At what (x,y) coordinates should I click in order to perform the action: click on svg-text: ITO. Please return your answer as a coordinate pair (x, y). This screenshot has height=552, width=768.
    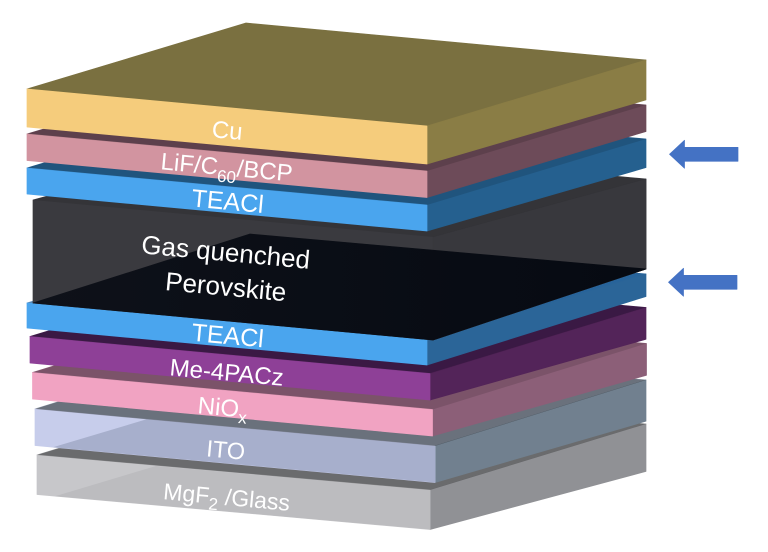
    Looking at the image, I should click on (225, 449).